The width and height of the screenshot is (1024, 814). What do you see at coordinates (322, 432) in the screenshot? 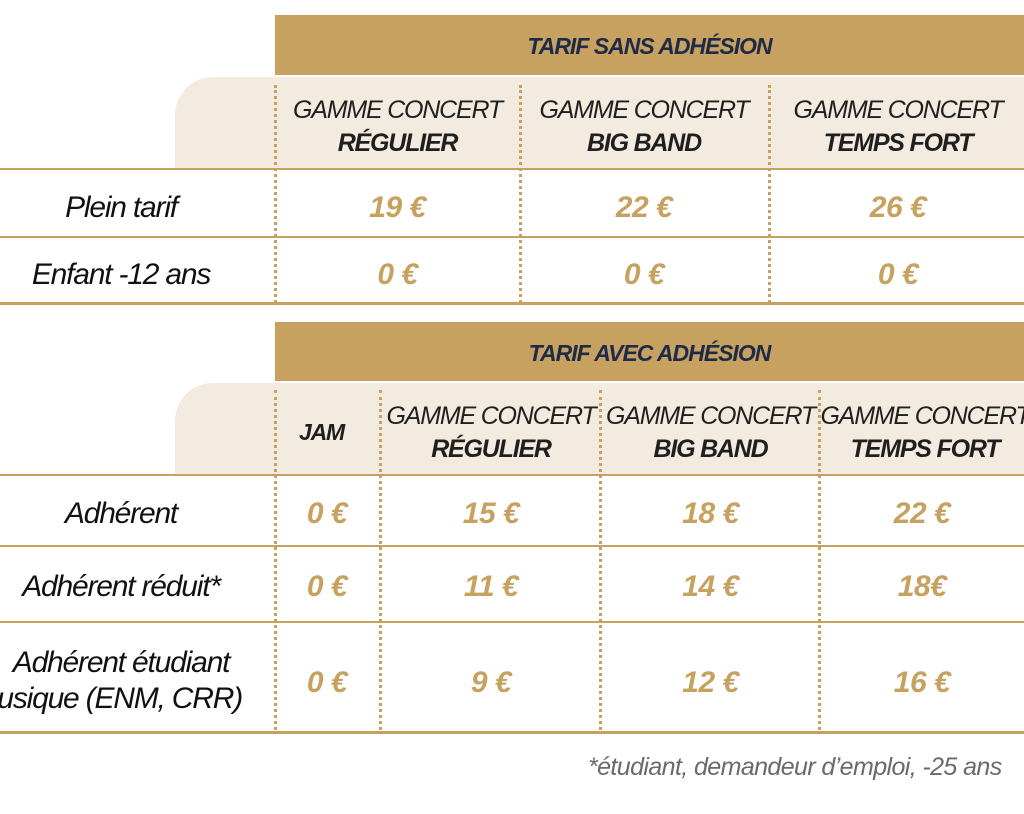
I see `column-header-jam: JAM` at bounding box center [322, 432].